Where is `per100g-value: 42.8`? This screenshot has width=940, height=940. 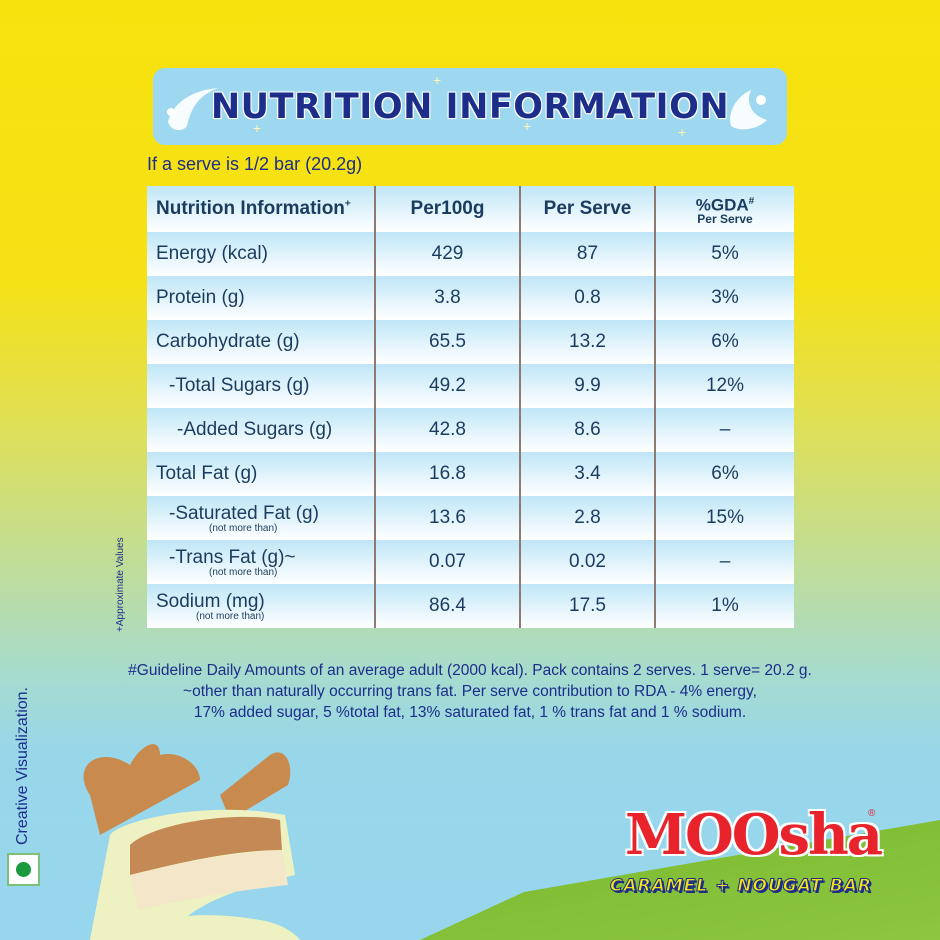
per100g-value: 42.8 is located at coordinates (447, 430).